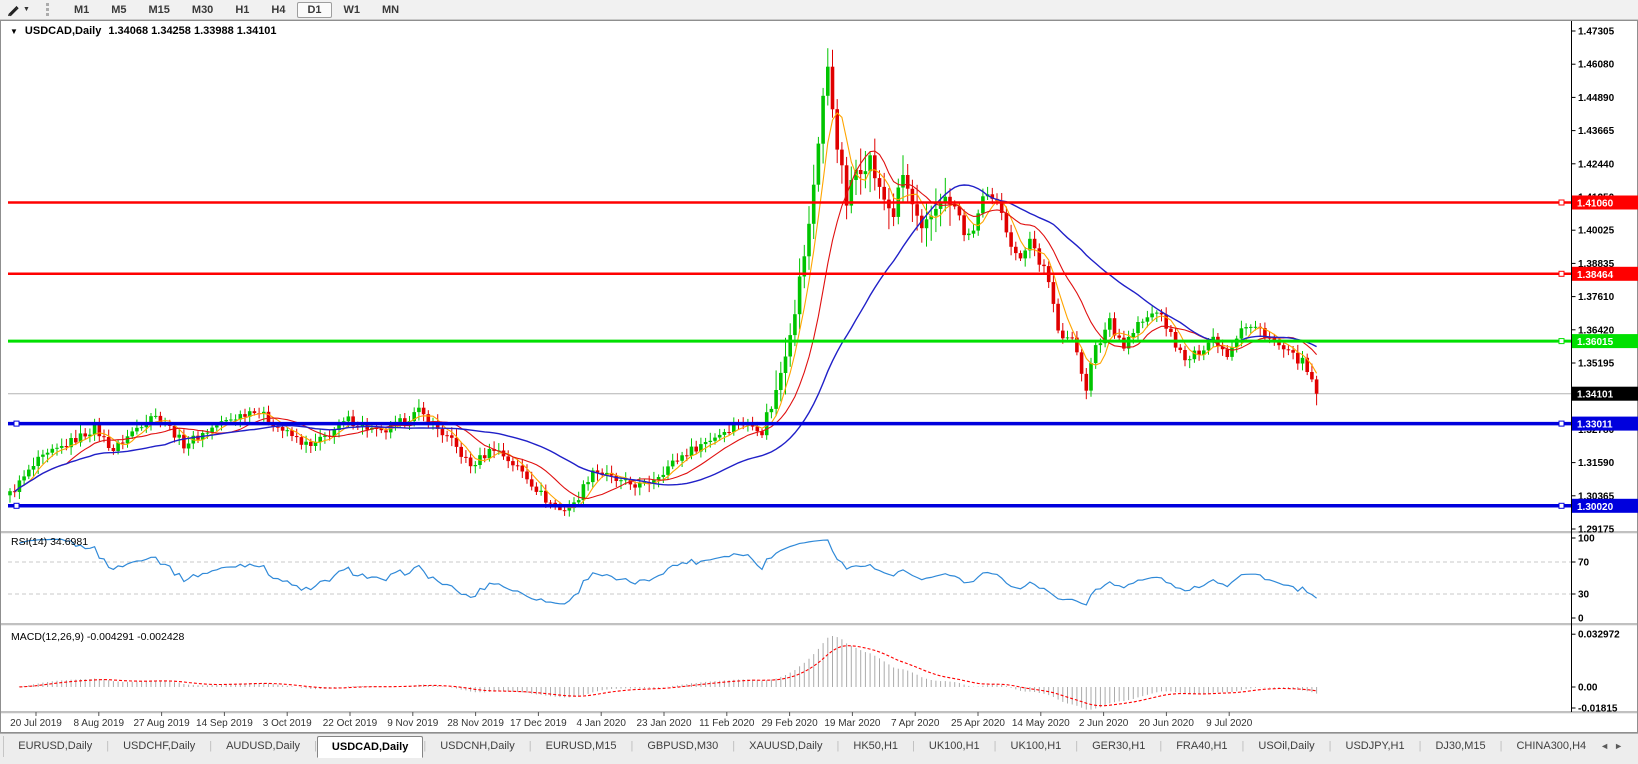  Describe the element at coordinates (1596, 264) in the screenshot. I see `price-tick-label: 1.38835` at that location.